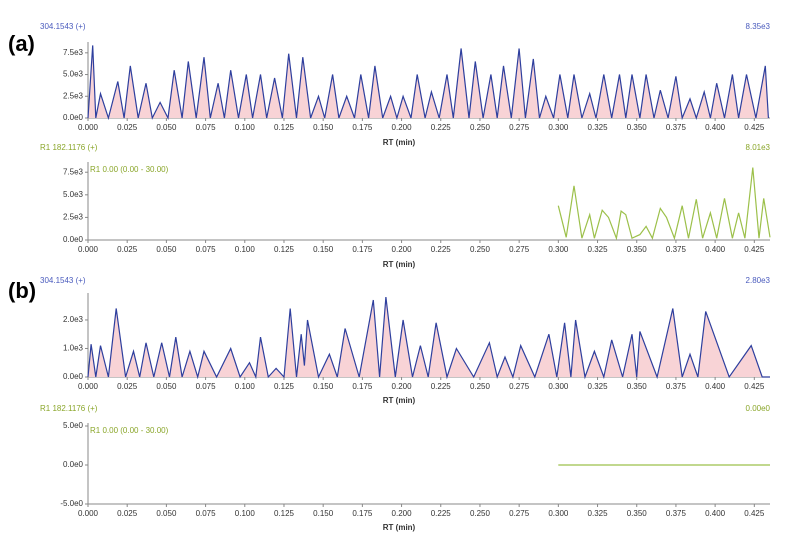 The width and height of the screenshot is (801, 549). I want to click on max-intensity: 2.80e3, so click(758, 280).